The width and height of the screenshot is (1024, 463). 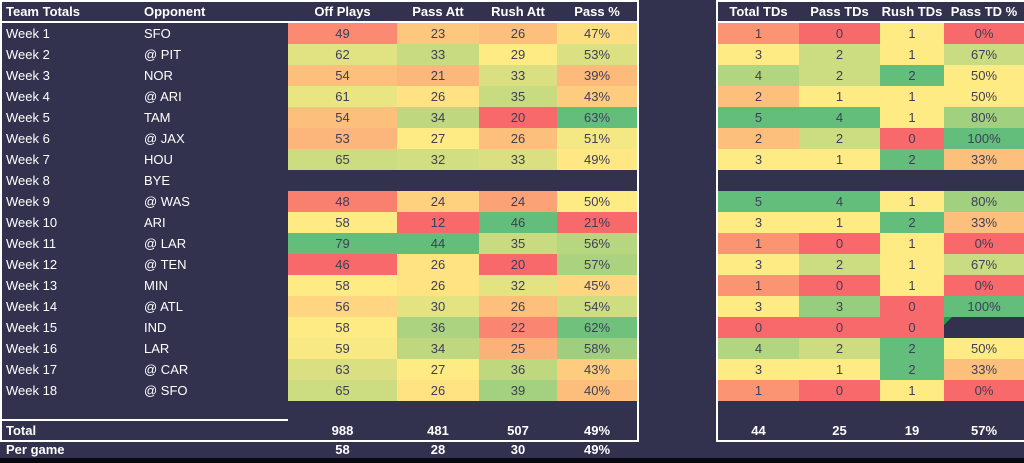 I want to click on cell-pass-att, so click(x=438, y=180).